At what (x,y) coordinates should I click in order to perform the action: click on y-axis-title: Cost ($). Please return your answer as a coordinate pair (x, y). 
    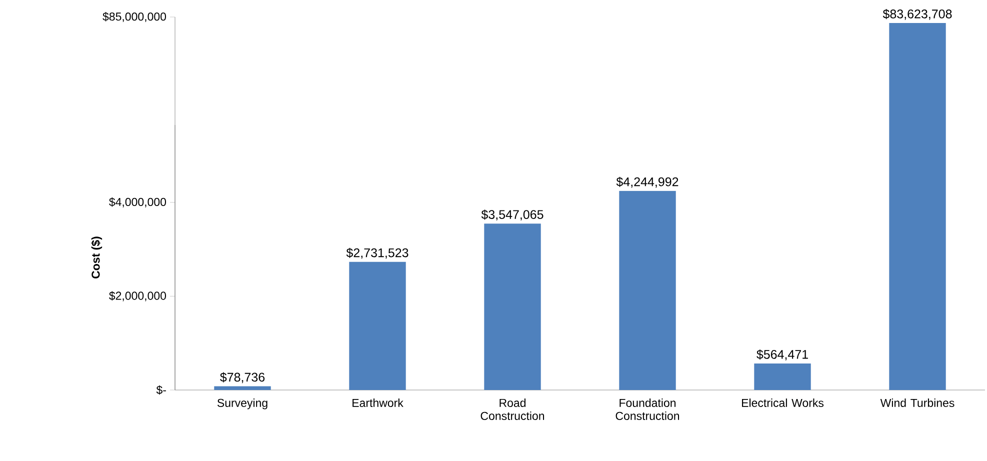
    Looking at the image, I should click on (96, 257).